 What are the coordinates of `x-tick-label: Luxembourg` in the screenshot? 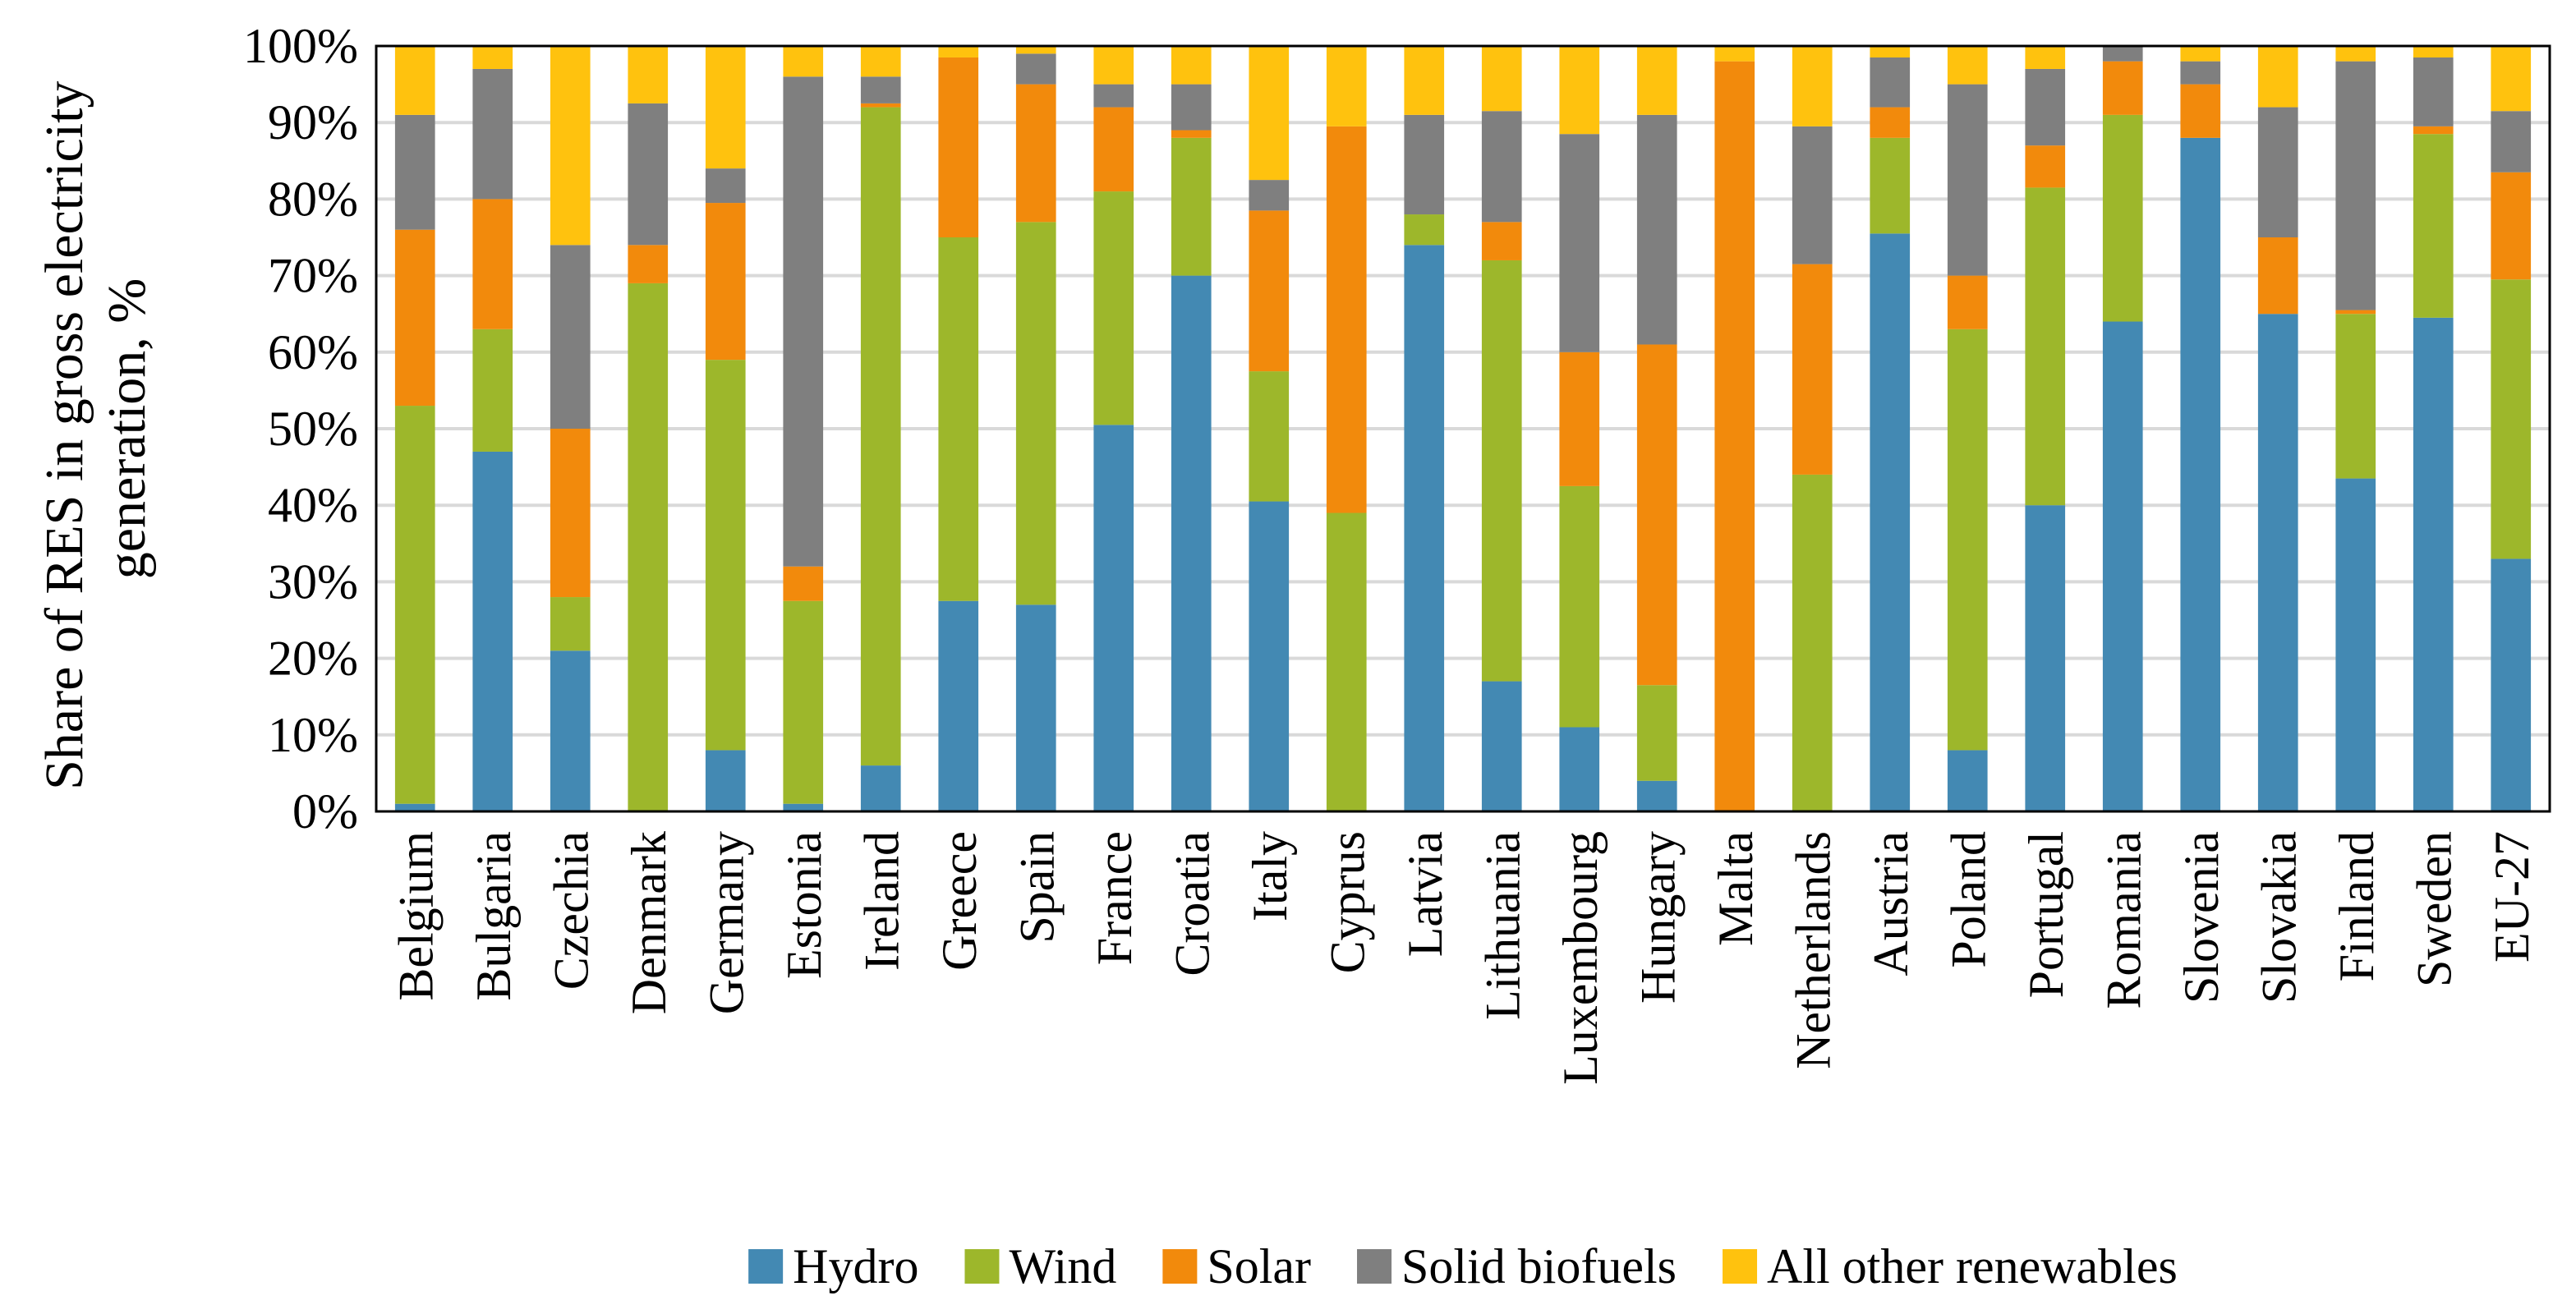 It's located at (1580, 958).